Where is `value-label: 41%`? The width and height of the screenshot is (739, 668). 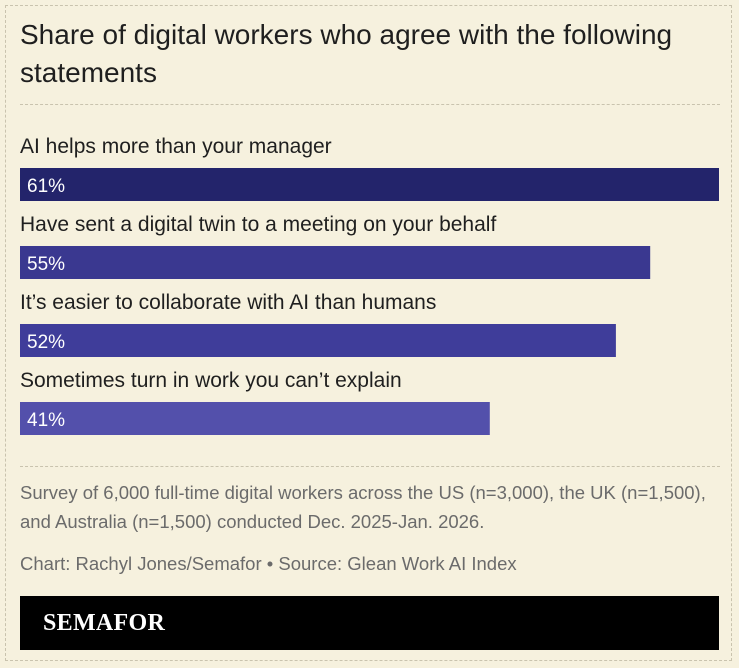
value-label: 41% is located at coordinates (46, 420).